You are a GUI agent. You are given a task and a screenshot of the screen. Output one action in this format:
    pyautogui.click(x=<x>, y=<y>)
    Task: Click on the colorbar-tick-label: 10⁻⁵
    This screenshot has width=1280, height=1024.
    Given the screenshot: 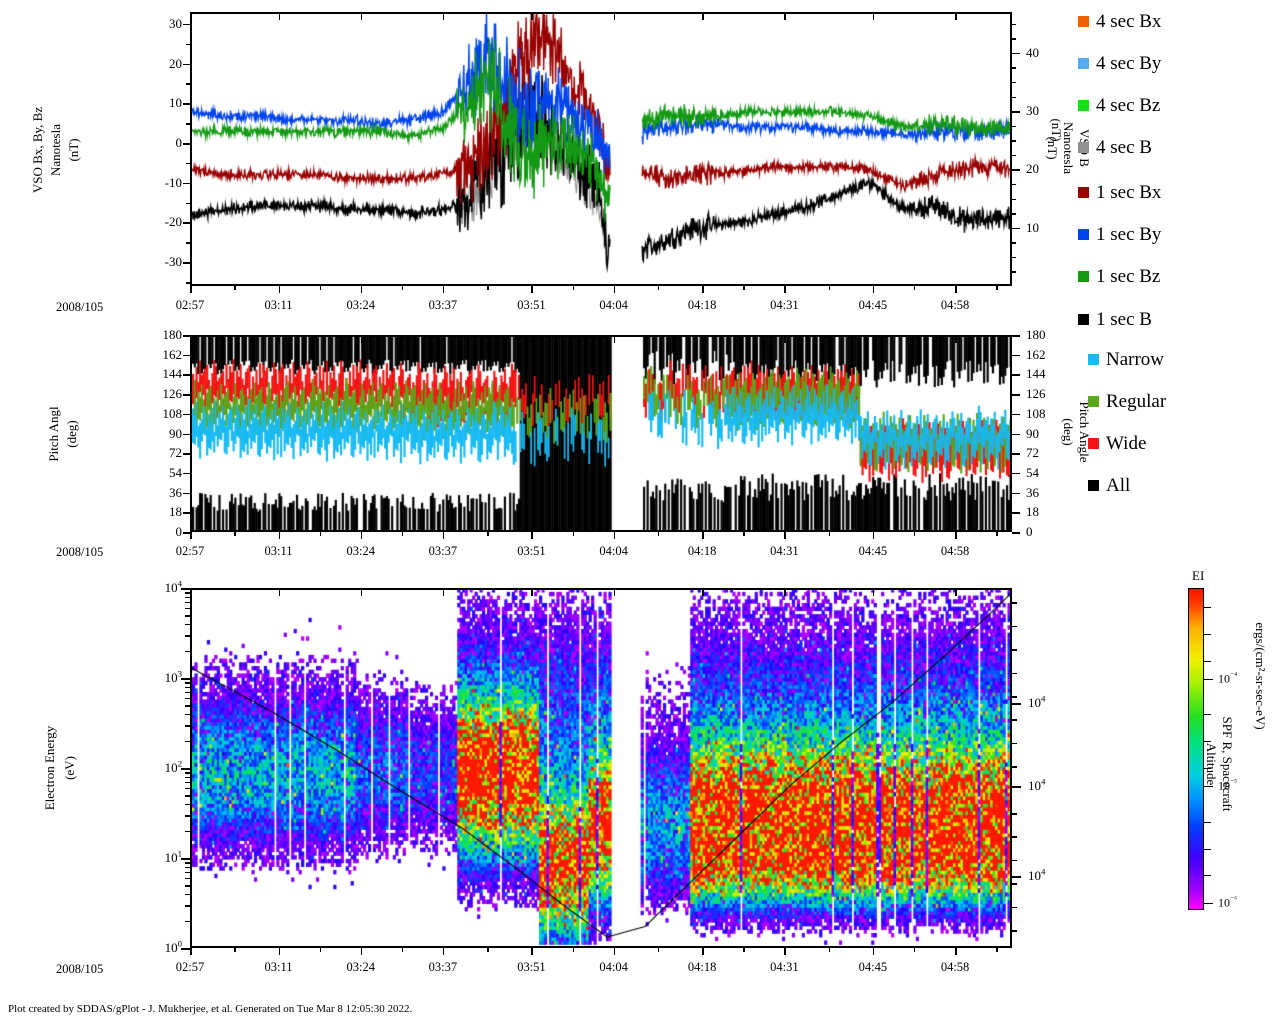 What is the action you would take?
    pyautogui.click(x=1228, y=785)
    